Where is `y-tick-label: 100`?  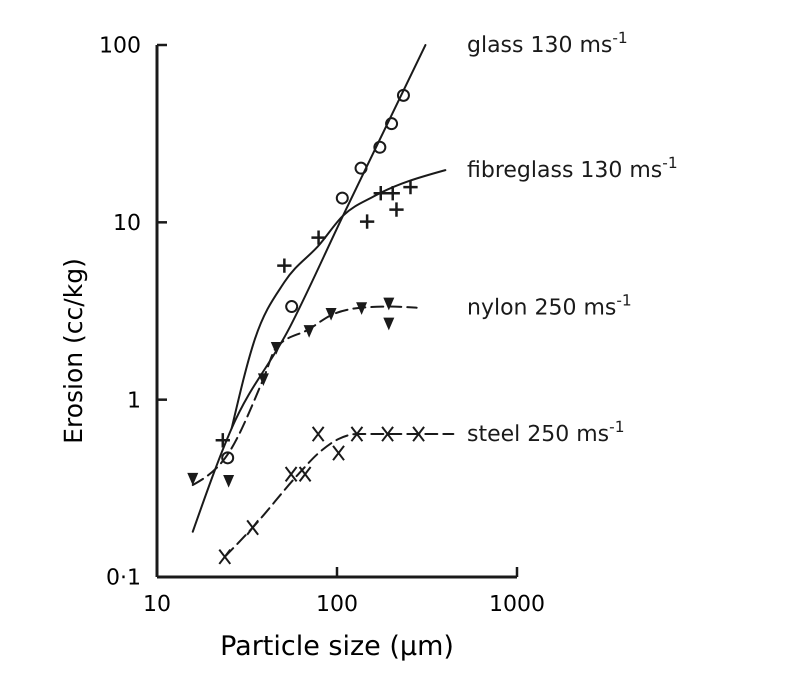 y-tick-label: 100 is located at coordinates (120, 46).